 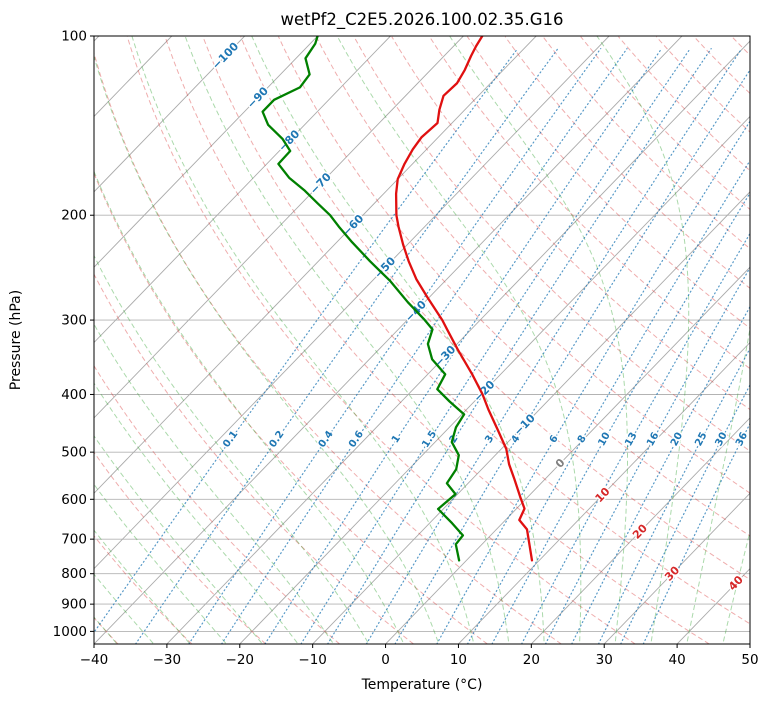 What do you see at coordinates (356, 439) in the screenshot?
I see `mixing-ratio-label: 0.6` at bounding box center [356, 439].